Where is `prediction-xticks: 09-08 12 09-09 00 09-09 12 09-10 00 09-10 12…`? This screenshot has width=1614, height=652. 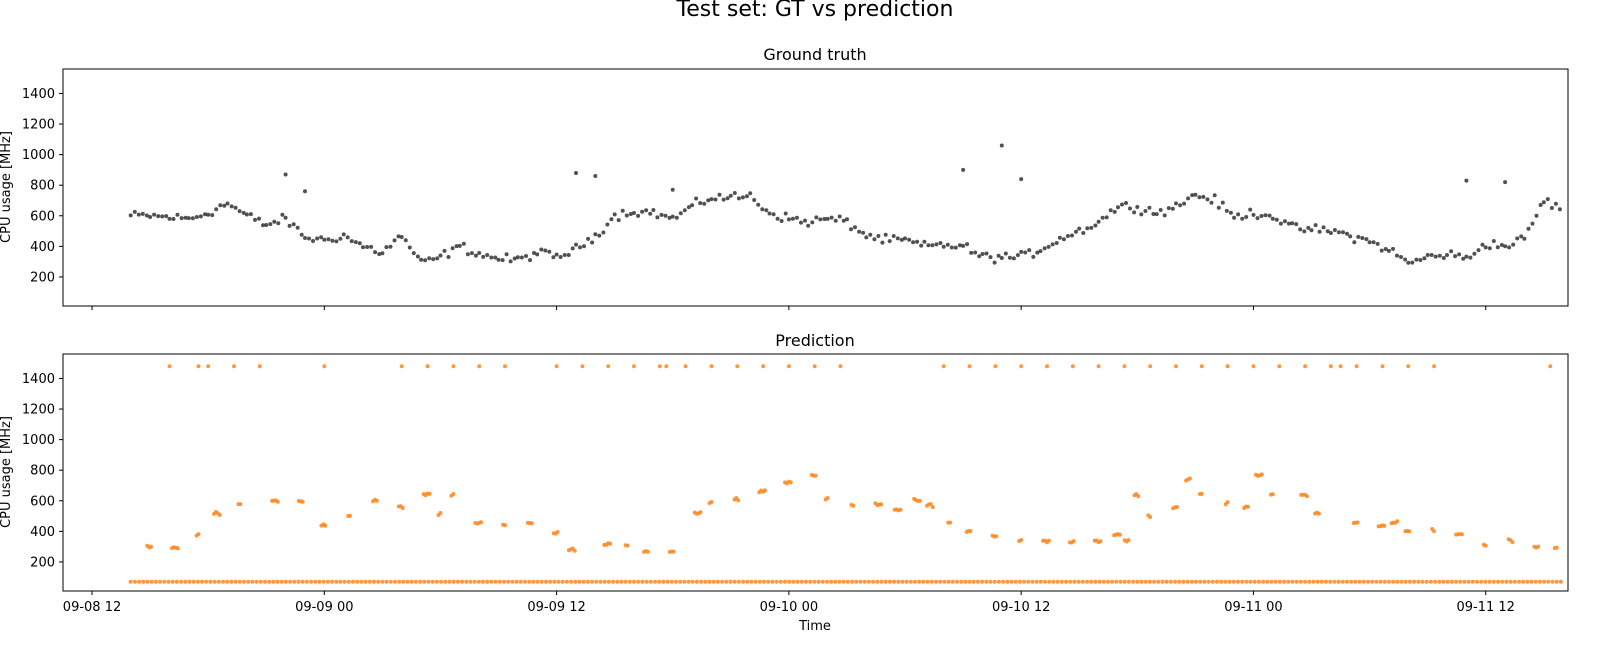 prediction-xticks: 09-08 12 09-09 00 09-09 12 09-10 00 09-10 12… is located at coordinates (789, 603).